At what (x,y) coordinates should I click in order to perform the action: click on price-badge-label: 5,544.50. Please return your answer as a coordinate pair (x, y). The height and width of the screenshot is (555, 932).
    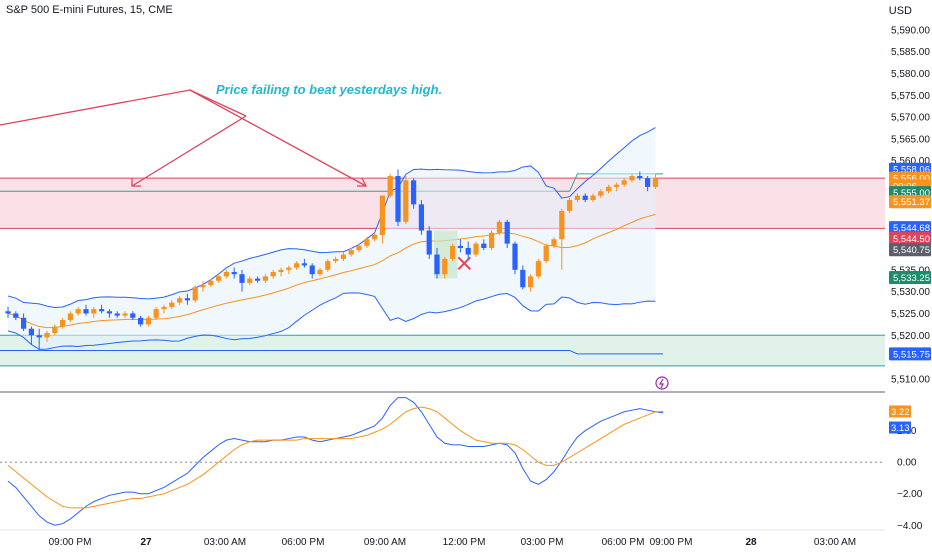
    Looking at the image, I should click on (911, 239).